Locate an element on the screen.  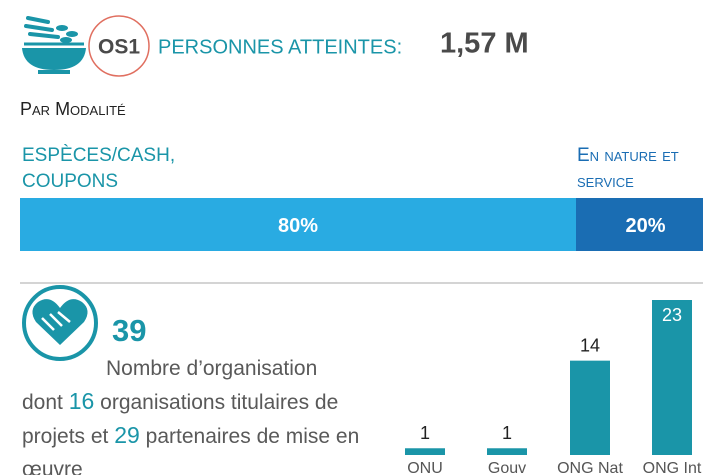
x-tick-label: ONU is located at coordinates (425, 467).